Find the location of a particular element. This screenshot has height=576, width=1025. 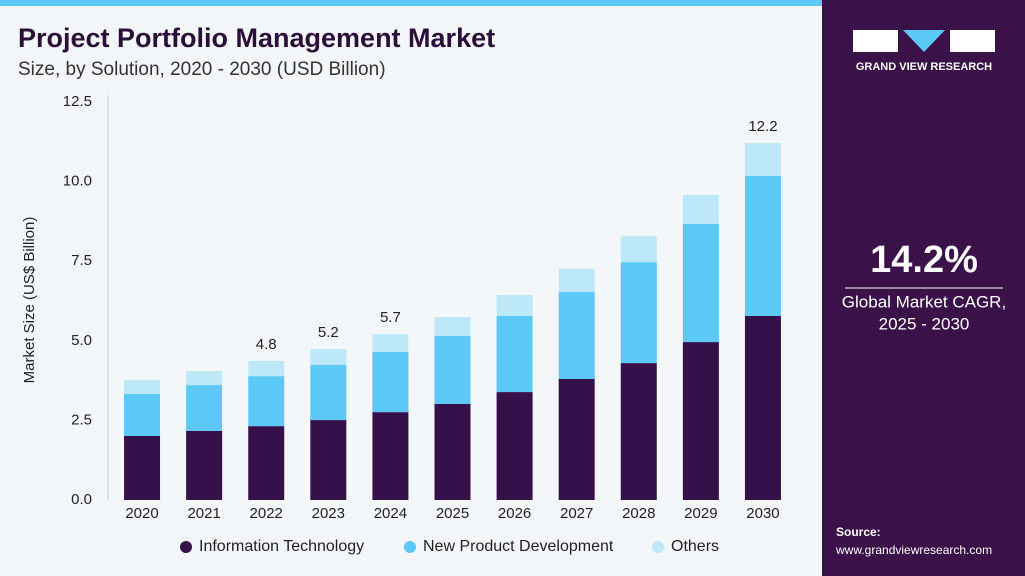

y-axis-label: Market Size (US$ Billion) is located at coordinates (29, 300).